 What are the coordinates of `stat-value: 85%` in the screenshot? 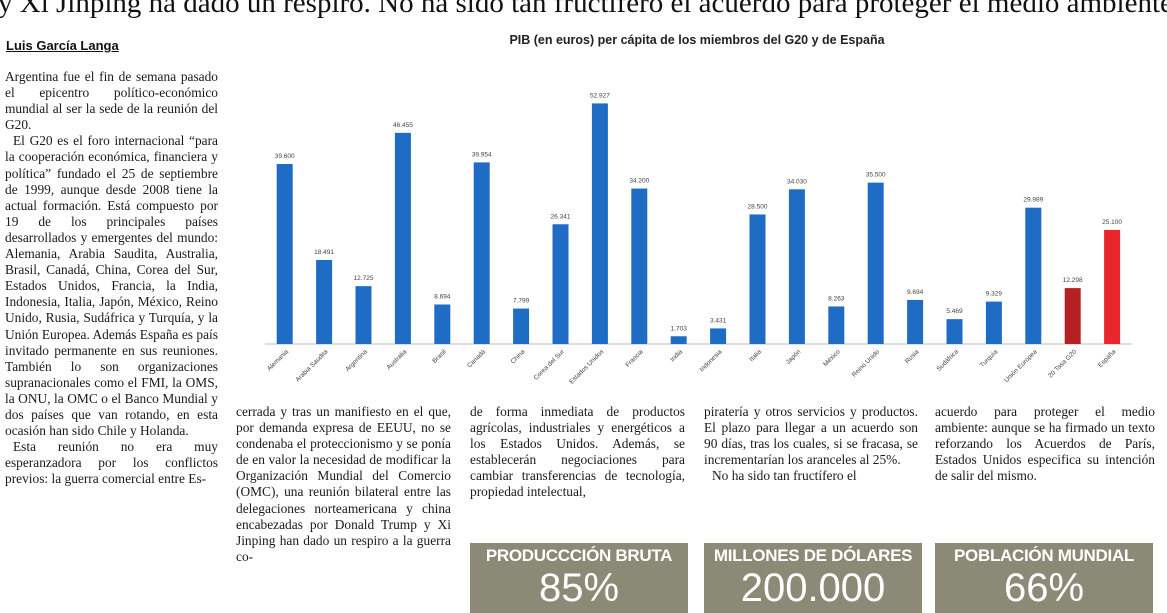 It's located at (579, 588).